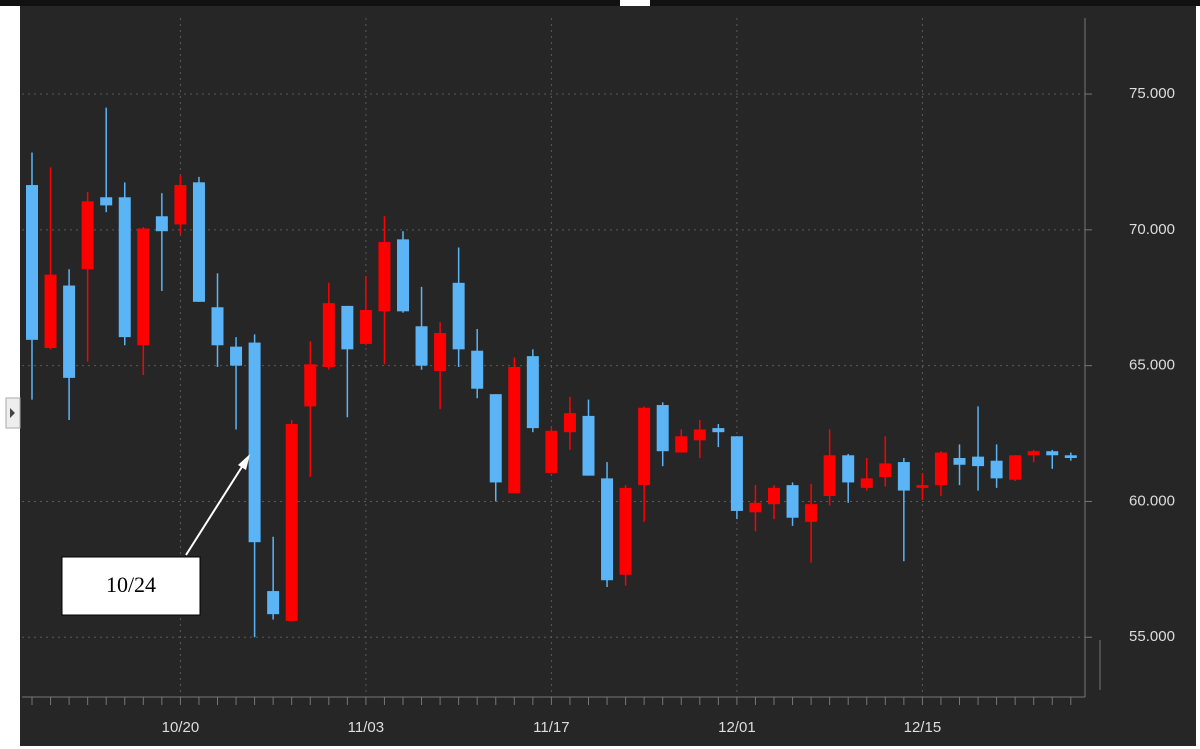  I want to click on x-tick-label: 11/17, so click(551, 727).